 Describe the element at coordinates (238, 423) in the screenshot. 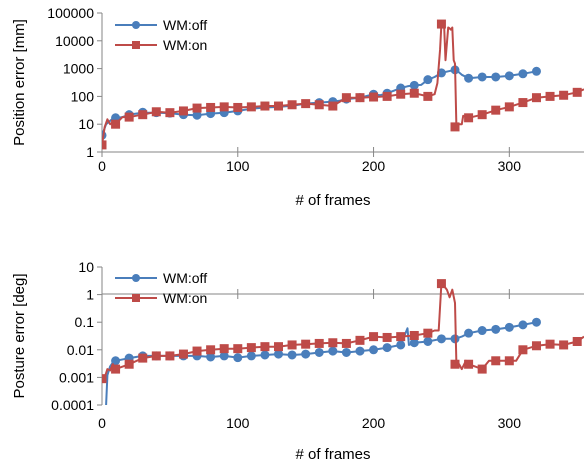

I see `x-tick-label: 100` at that location.